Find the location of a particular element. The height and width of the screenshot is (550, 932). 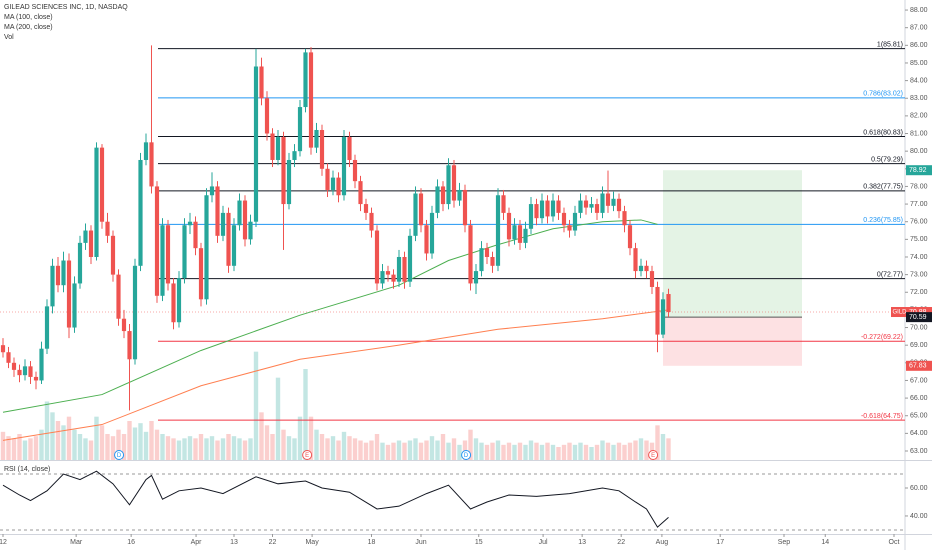

fib-label: 0.786(83.02) is located at coordinates (883, 94).